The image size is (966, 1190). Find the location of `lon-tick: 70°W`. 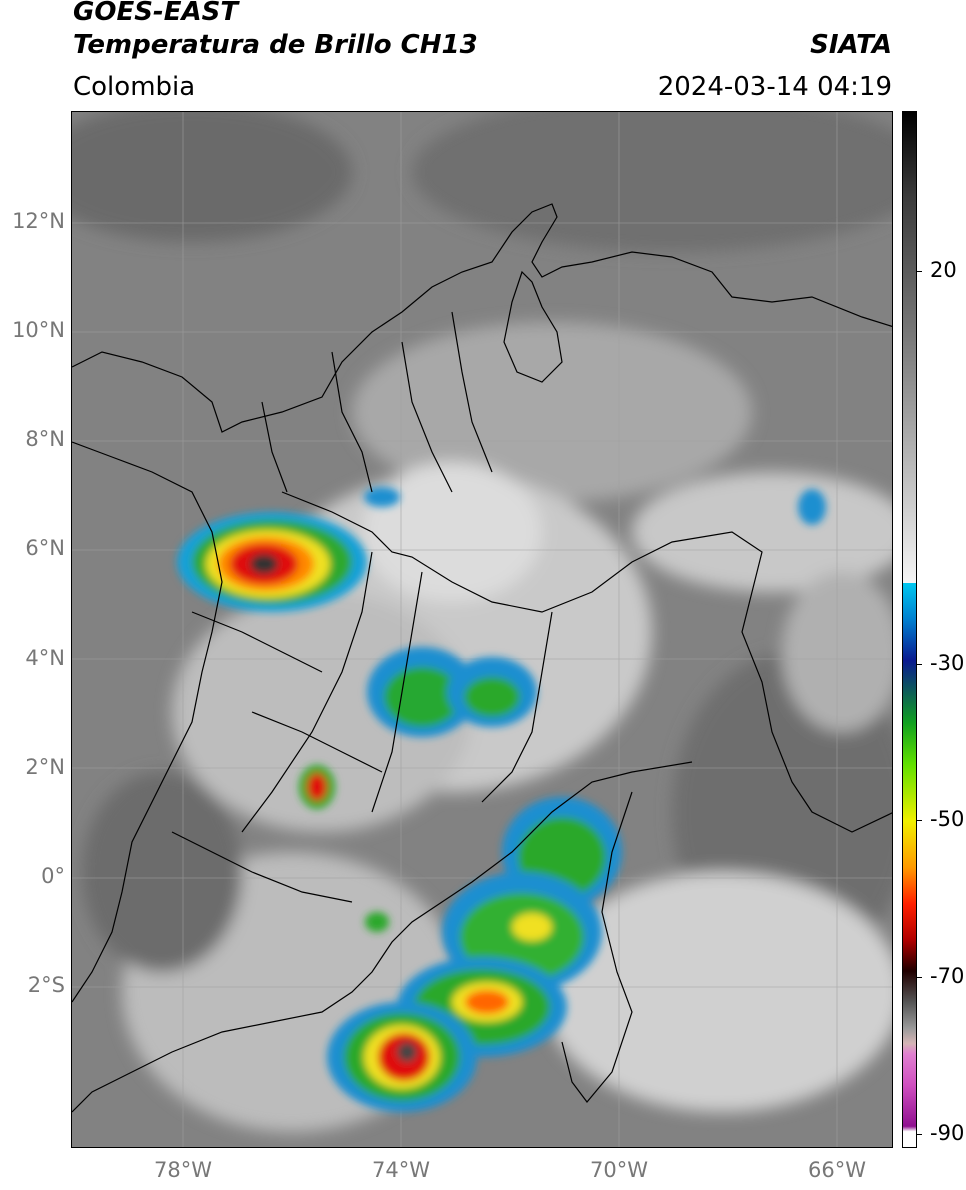

lon-tick: 70°W is located at coordinates (619, 1170).